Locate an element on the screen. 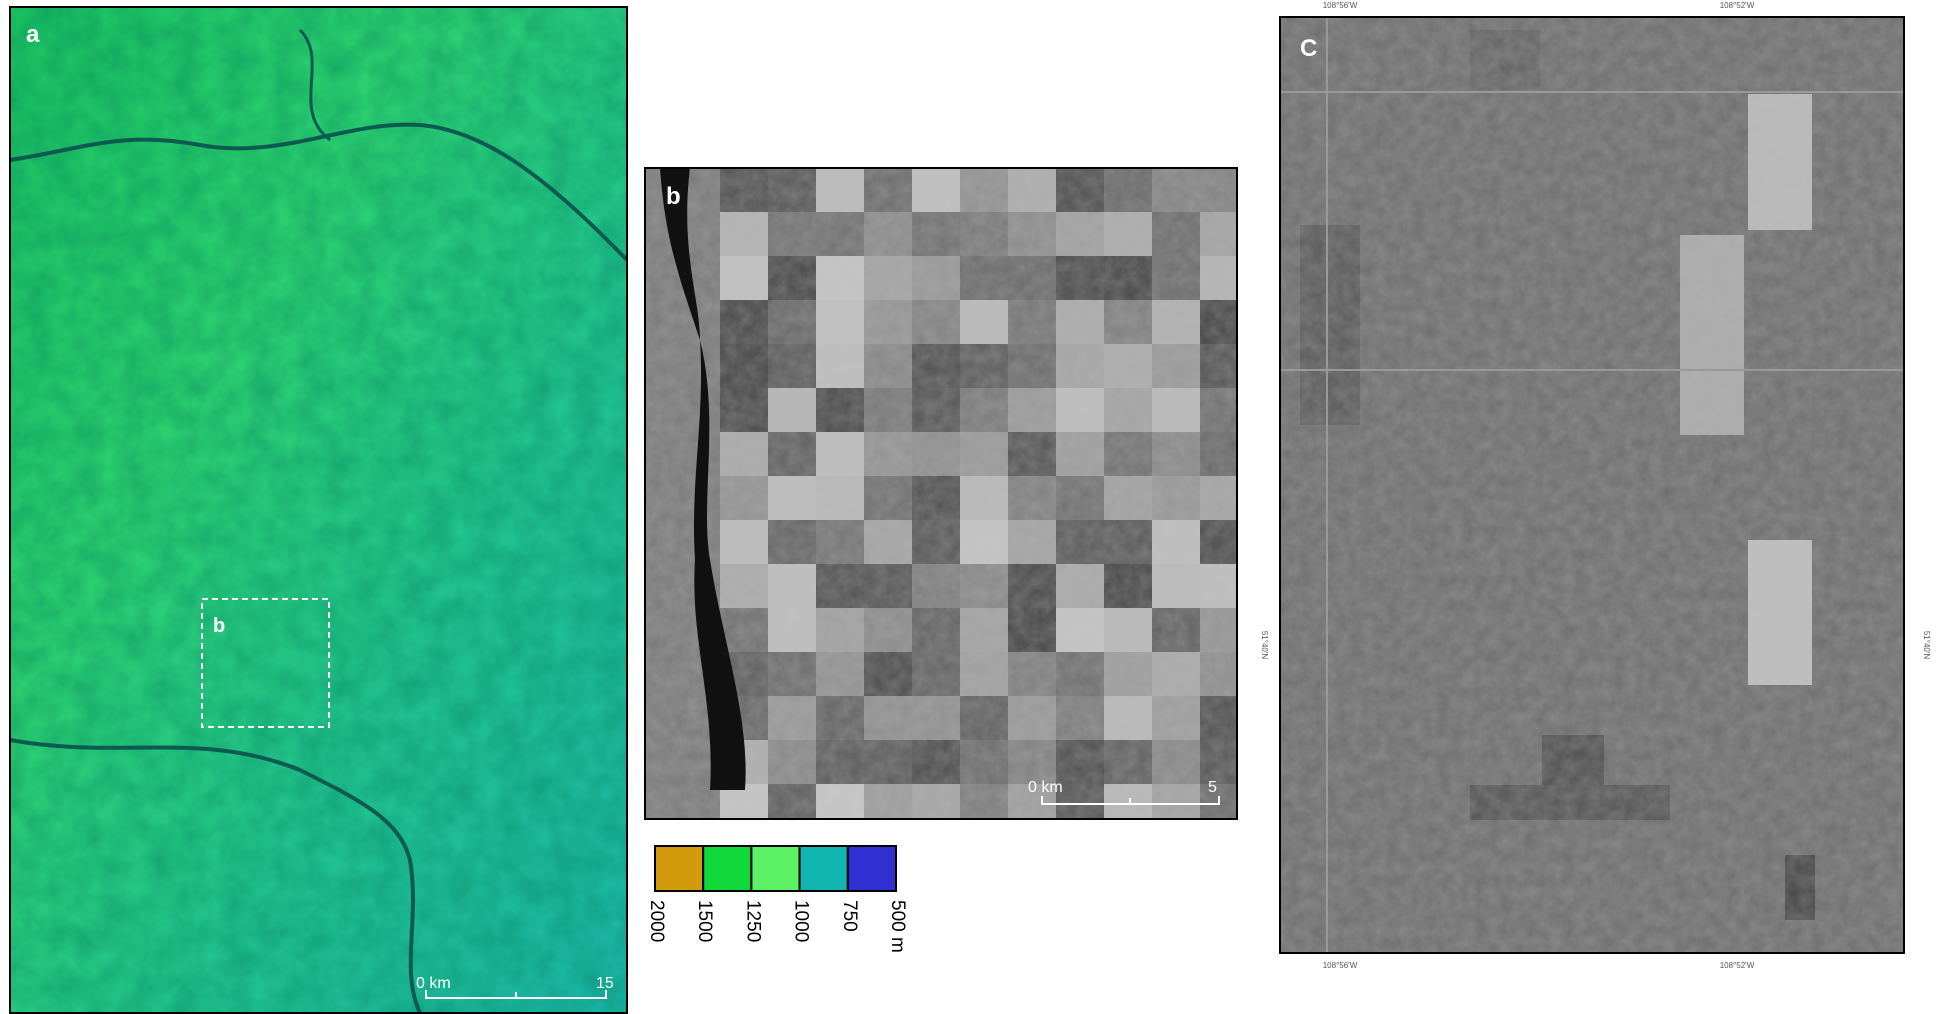  legend-label: 750 is located at coordinates (849, 916).